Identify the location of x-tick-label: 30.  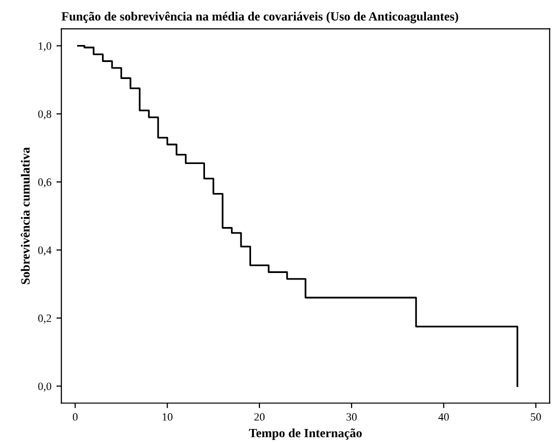
(351, 417).